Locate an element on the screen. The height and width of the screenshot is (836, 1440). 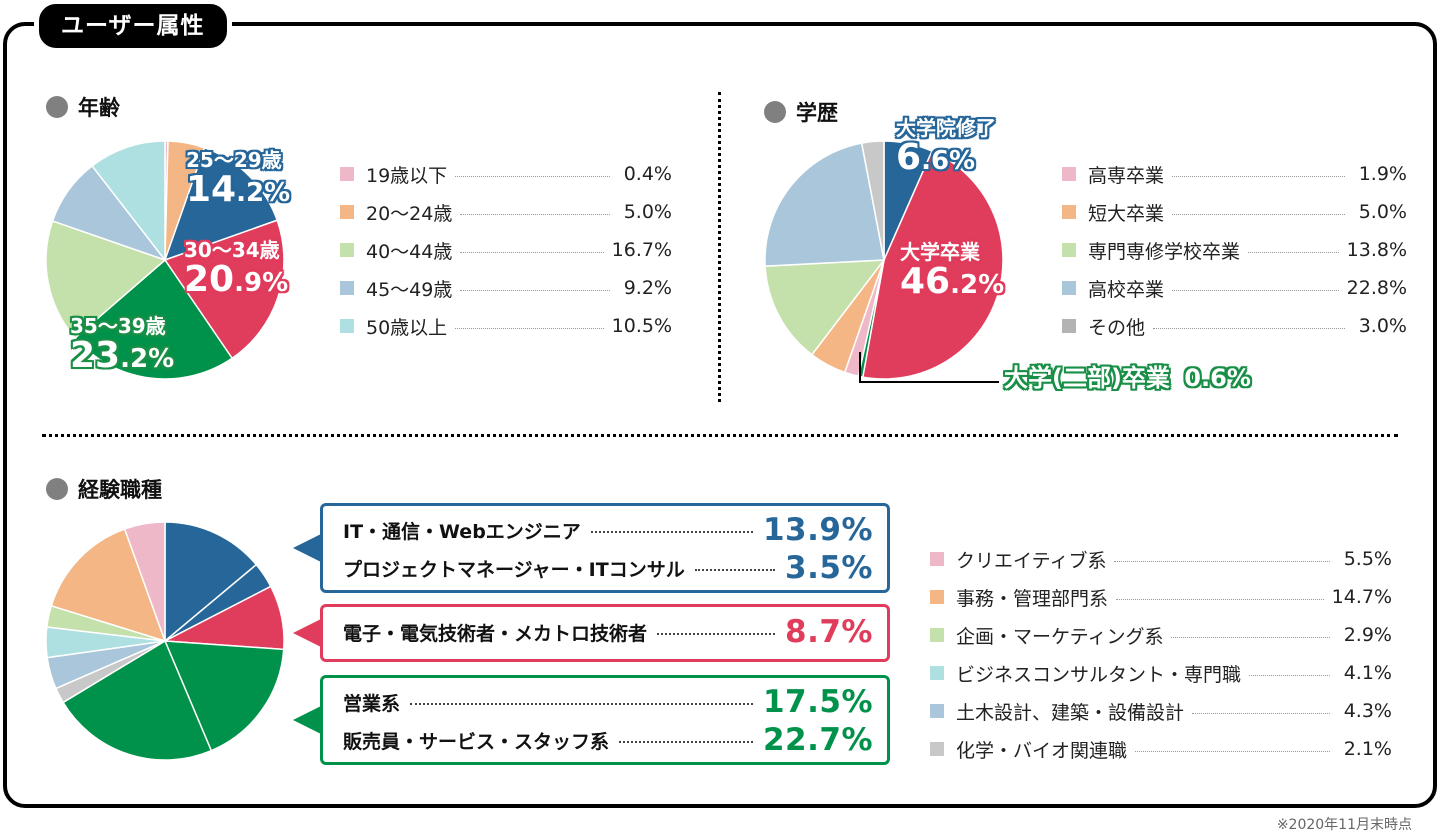
legend-label: クリエイティブ系 is located at coordinates (1031, 560).